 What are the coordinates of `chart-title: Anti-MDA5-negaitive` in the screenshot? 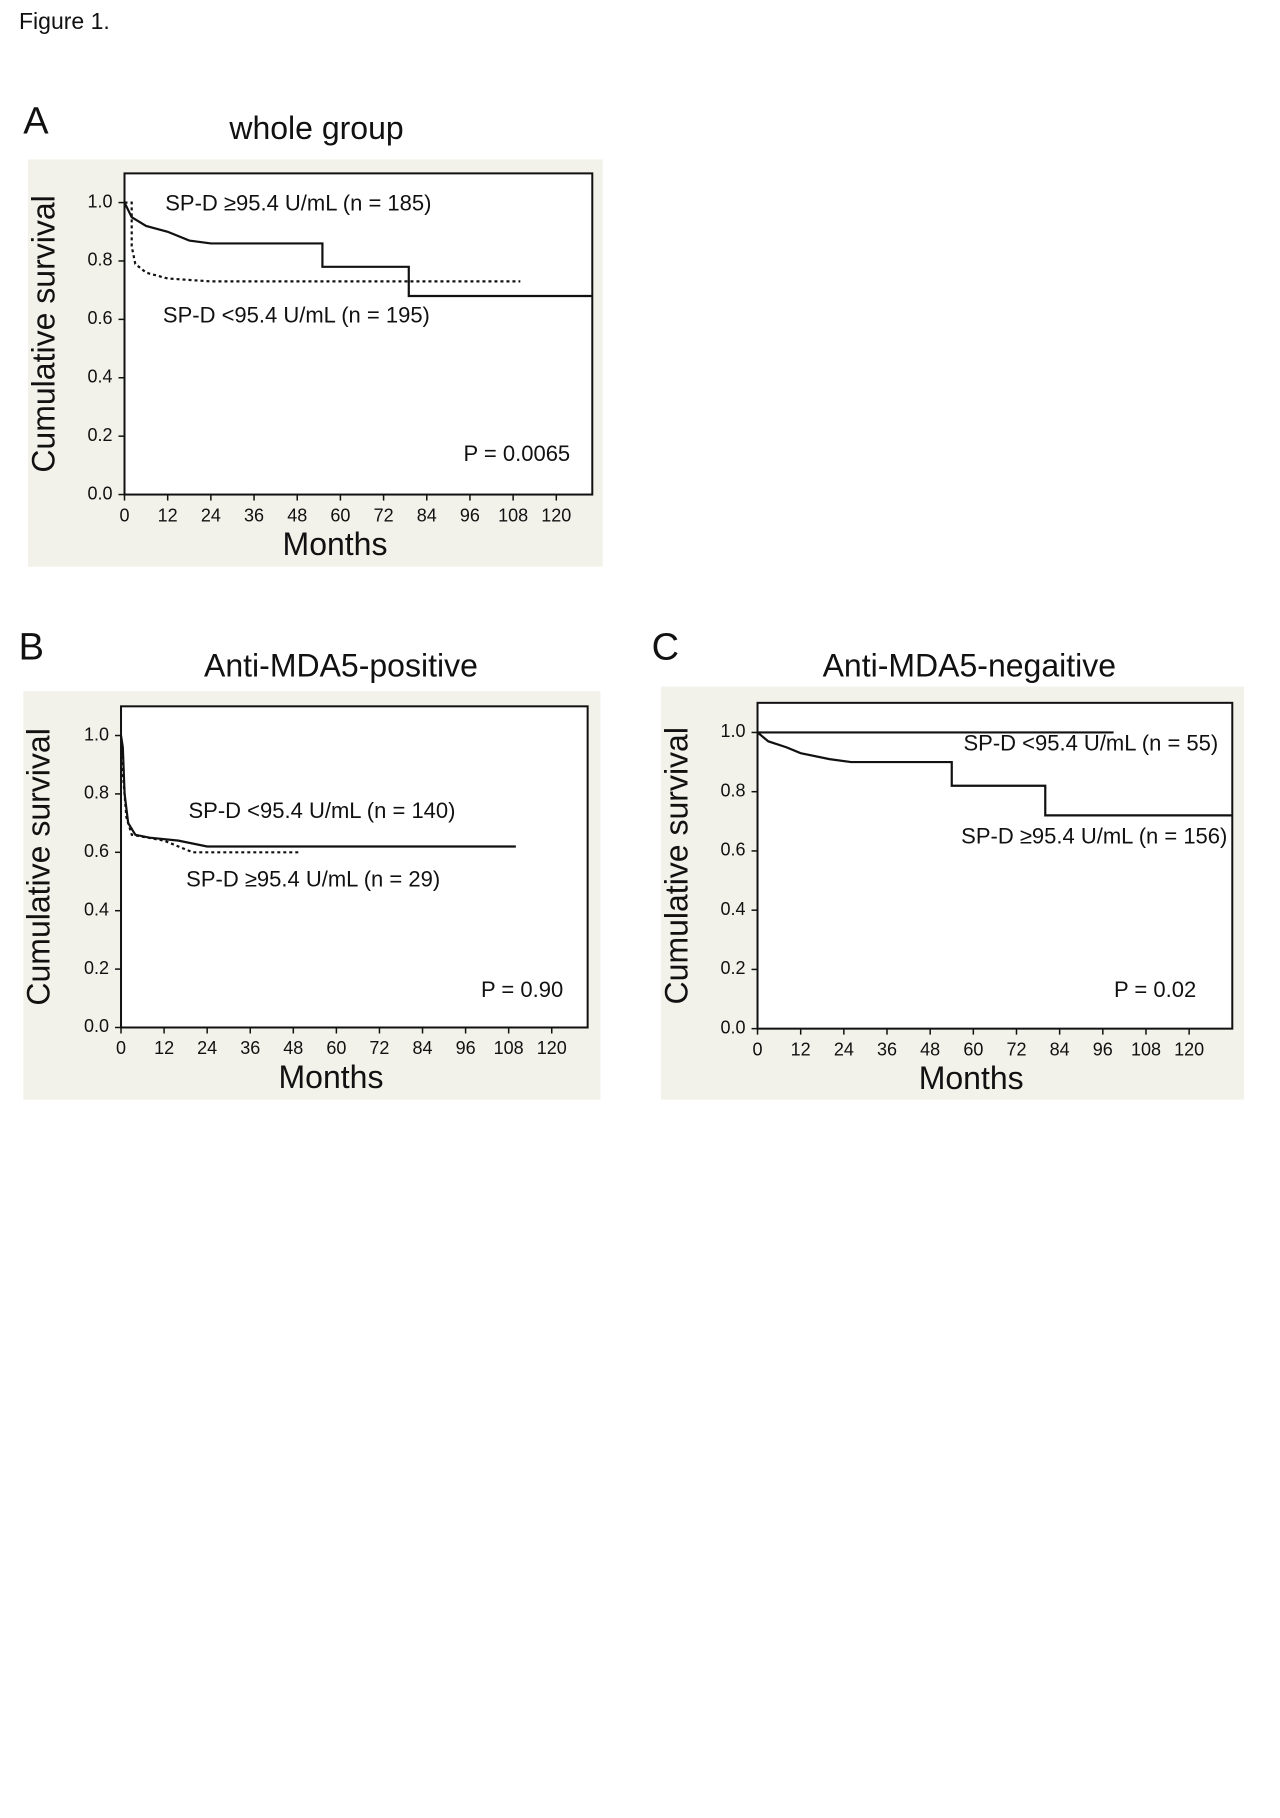 It's located at (969, 665).